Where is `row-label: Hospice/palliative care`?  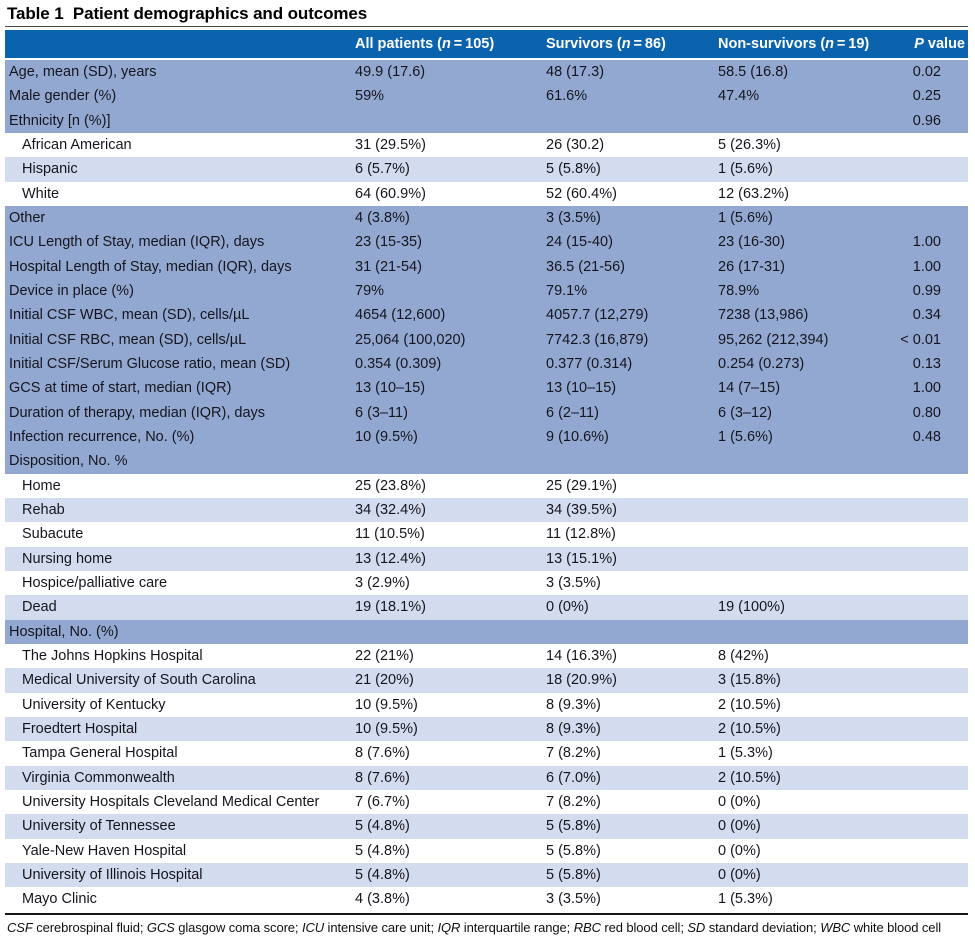 row-label: Hospice/palliative care is located at coordinates (95, 583).